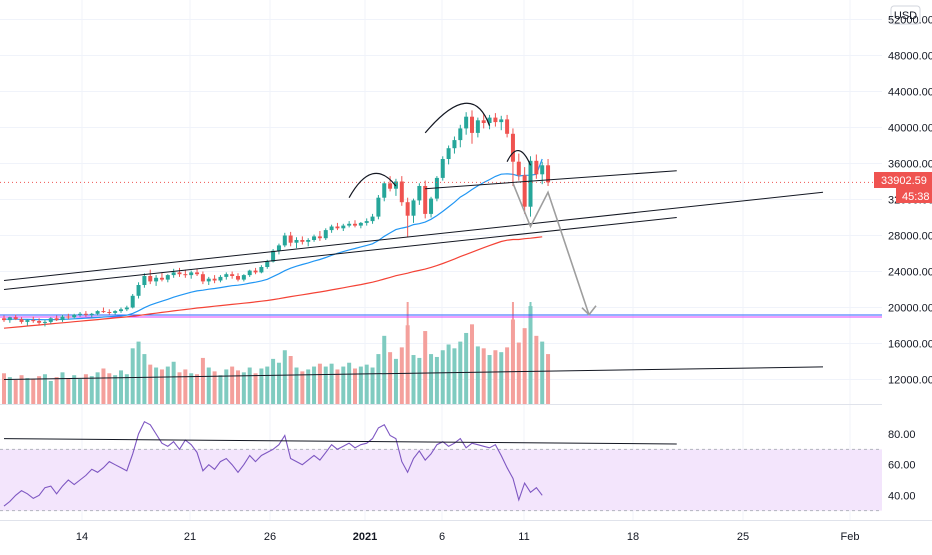  I want to click on price-tick-label: 44000.00, so click(910, 93).